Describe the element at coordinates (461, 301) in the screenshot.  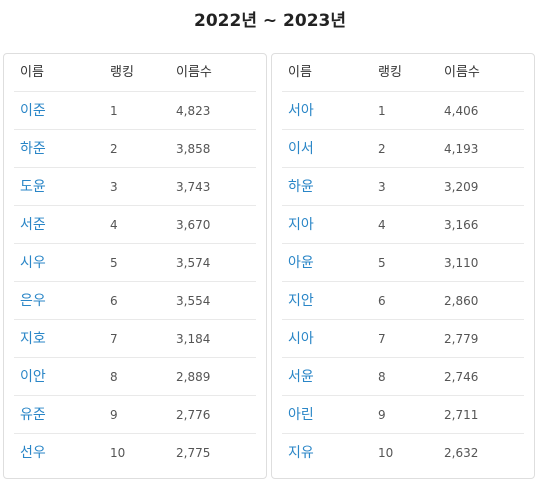
I see `name-count-value: 2,860` at that location.